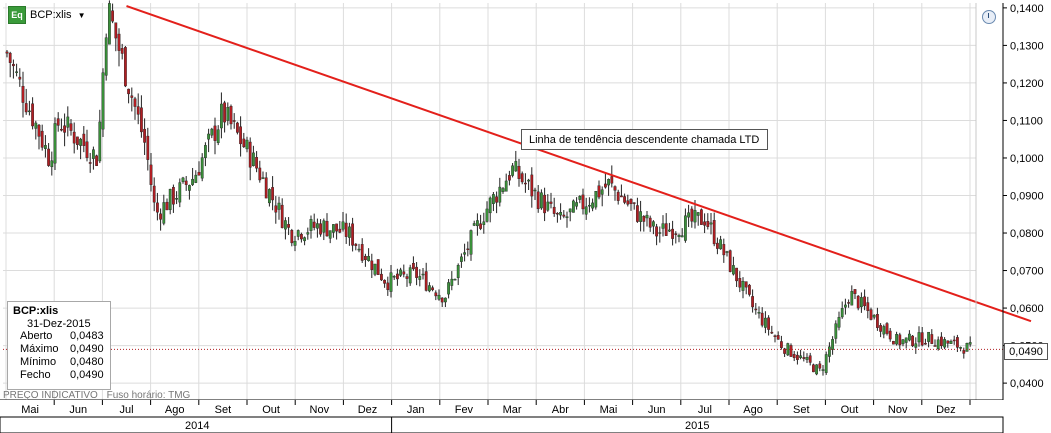 Image resolution: width=1051 pixels, height=433 pixels. What do you see at coordinates (51, 15) in the screenshot?
I see `symbol-selector: BCP:xlis` at bounding box center [51, 15].